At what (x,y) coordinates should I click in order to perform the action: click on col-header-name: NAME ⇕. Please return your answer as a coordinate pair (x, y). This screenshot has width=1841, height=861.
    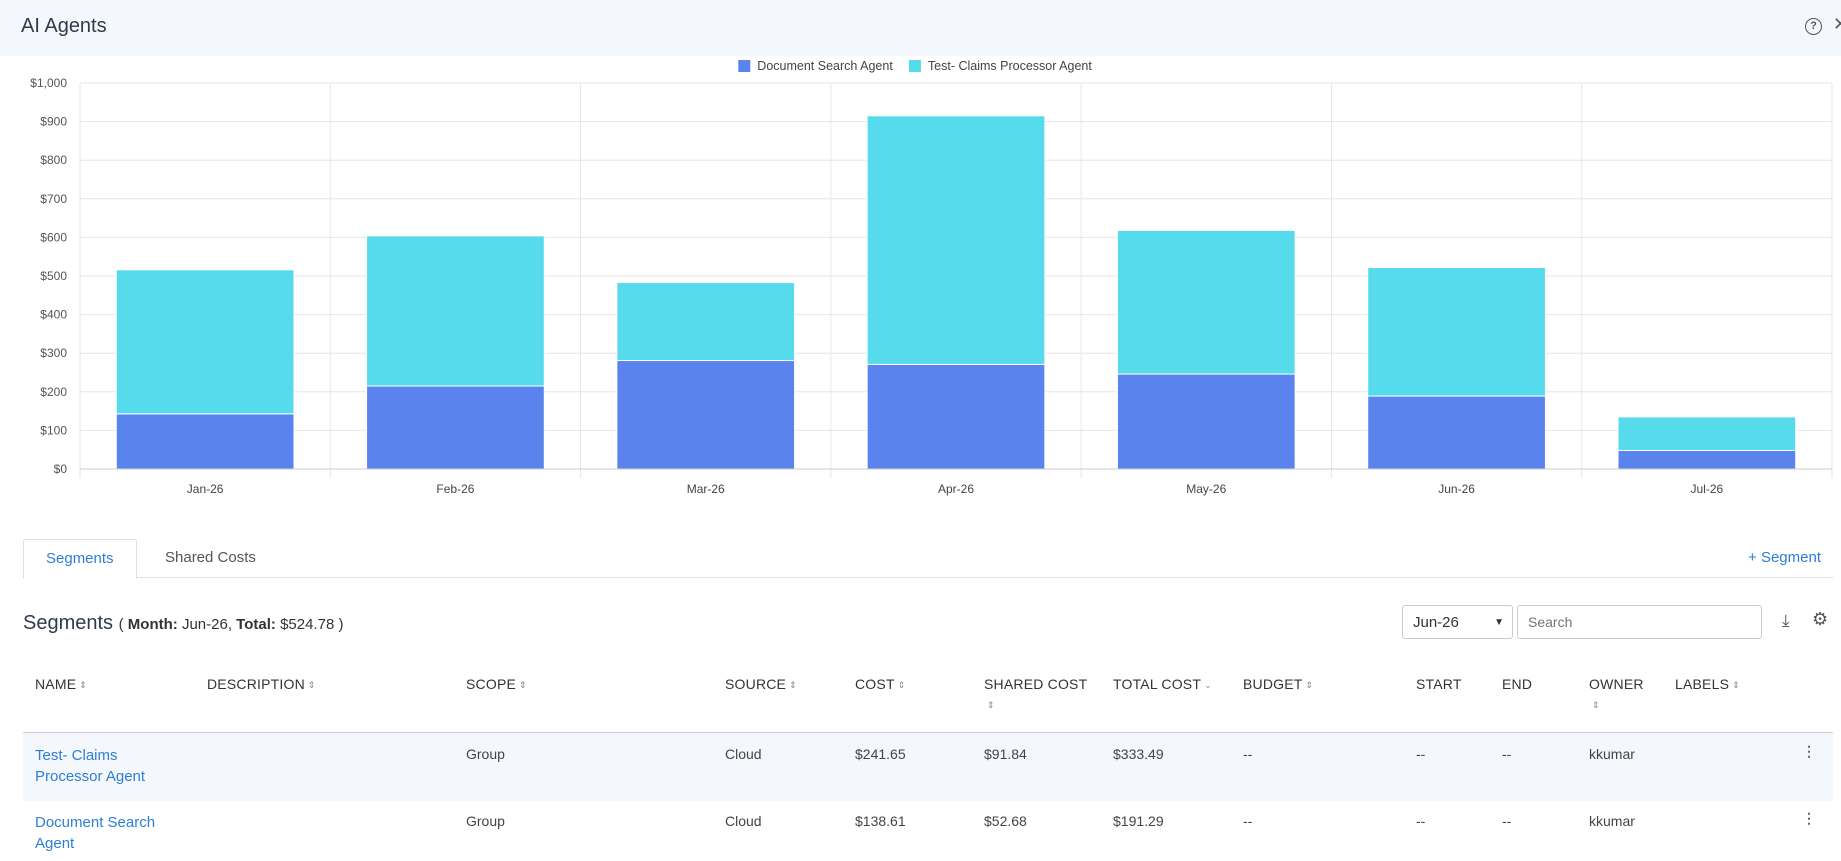
    Looking at the image, I should click on (61, 684).